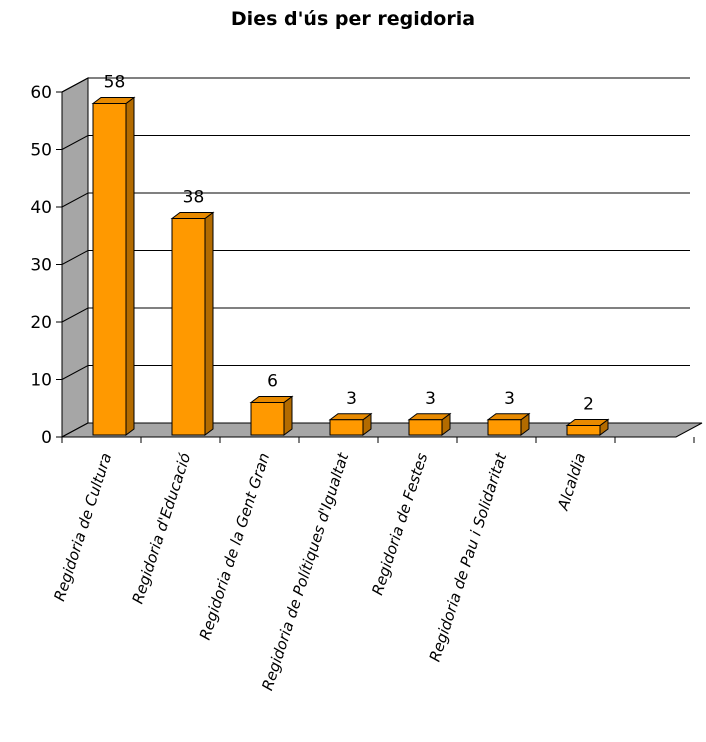  Describe the element at coordinates (41, 266) in the screenshot. I see `y-tick-label: 30` at that location.